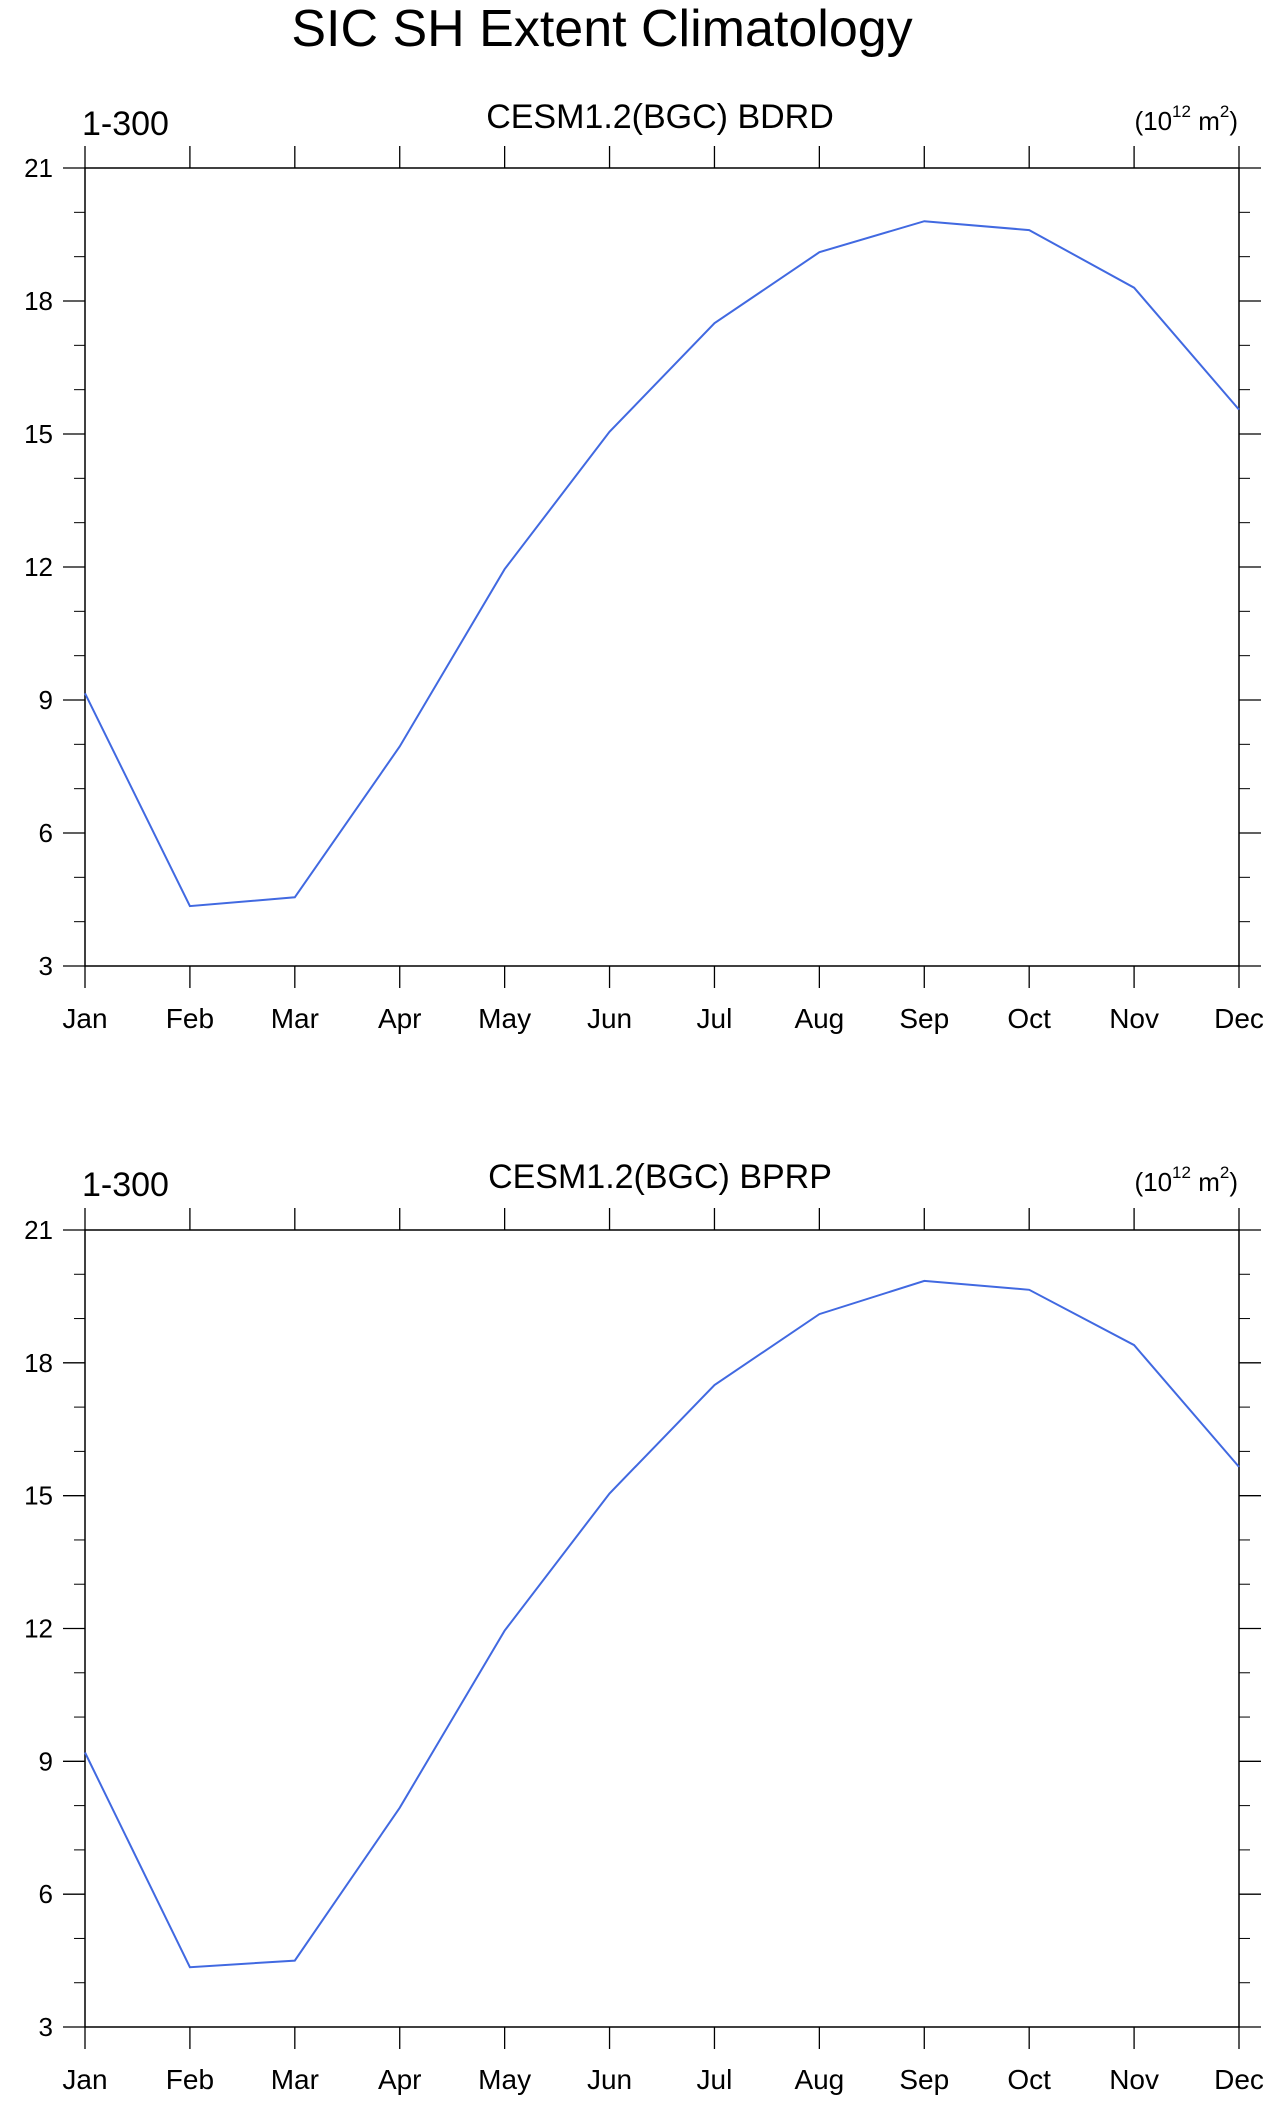 This screenshot has width=1271, height=2110. What do you see at coordinates (601, 29) in the screenshot?
I see `figure-title: SIC SH Extent Climatology` at bounding box center [601, 29].